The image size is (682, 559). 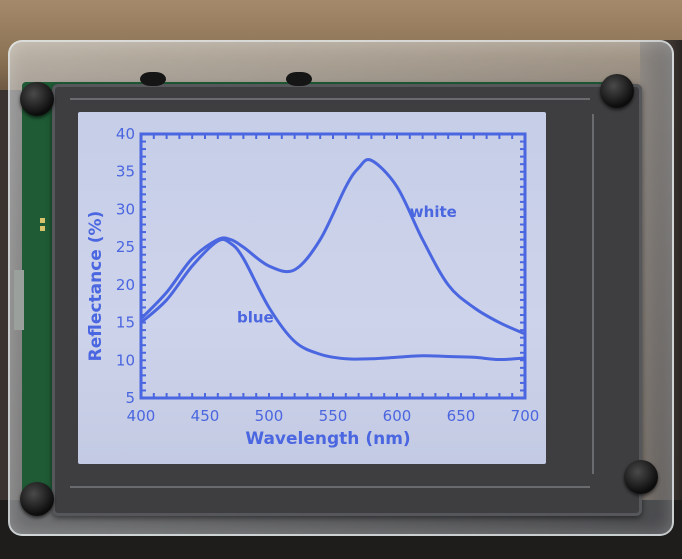 What do you see at coordinates (327, 439) in the screenshot?
I see `x-axis-label: Wavelength (nm)` at bounding box center [327, 439].